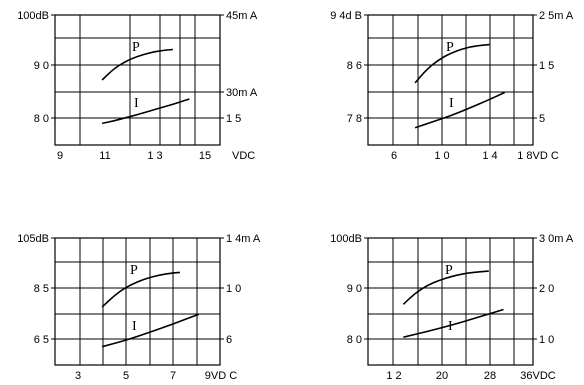  I want to click on x-tick-label: 11, so click(104, 156).